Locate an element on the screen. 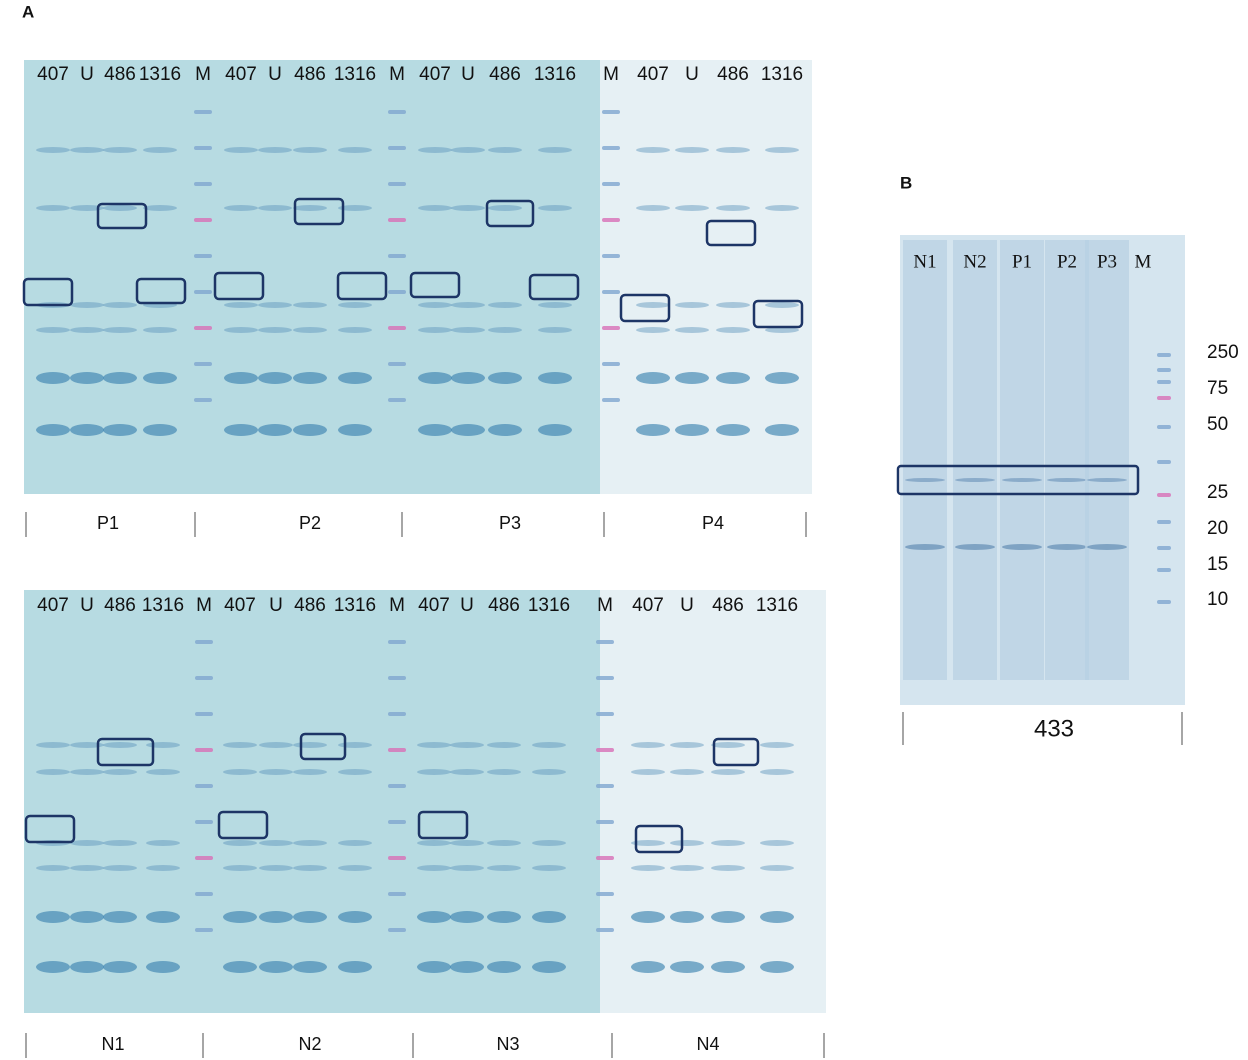  blot-membrane is located at coordinates (713, 801).